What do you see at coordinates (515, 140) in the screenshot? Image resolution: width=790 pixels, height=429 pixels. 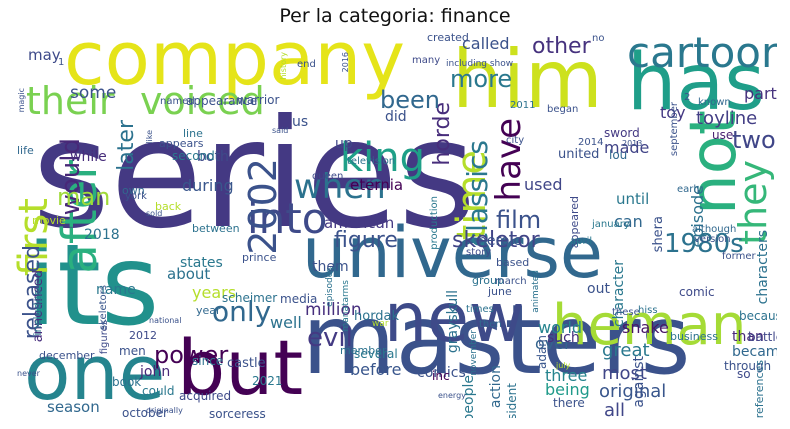 I see `word-city: city` at bounding box center [515, 140].